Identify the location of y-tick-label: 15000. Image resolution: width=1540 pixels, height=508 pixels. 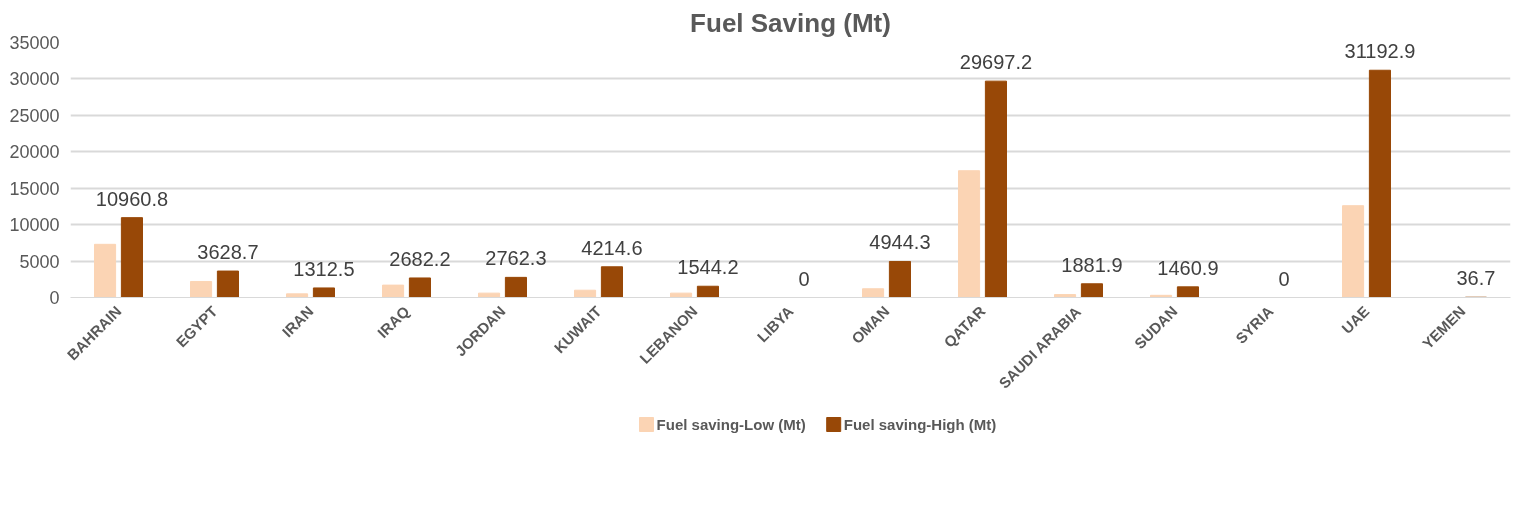
(34, 188).